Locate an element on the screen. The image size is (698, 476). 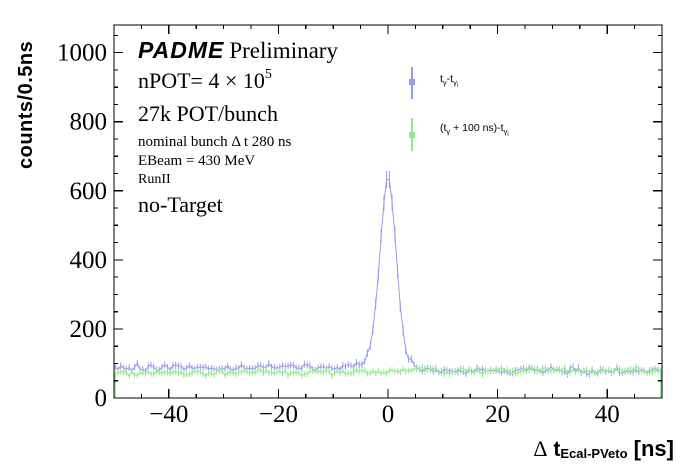
npot-line: nPOT= 4 × 105 is located at coordinates (205, 80).